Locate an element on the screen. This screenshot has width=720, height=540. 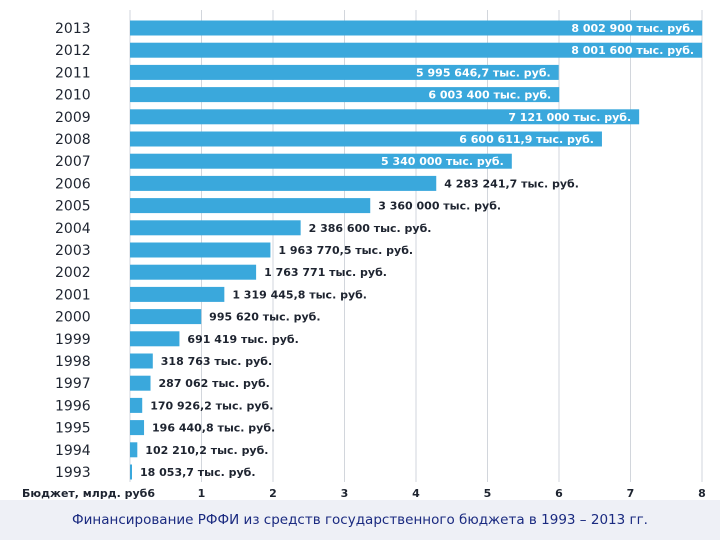
data-label-2009: 7 121 000 тыс. руб. is located at coordinates (569, 117).